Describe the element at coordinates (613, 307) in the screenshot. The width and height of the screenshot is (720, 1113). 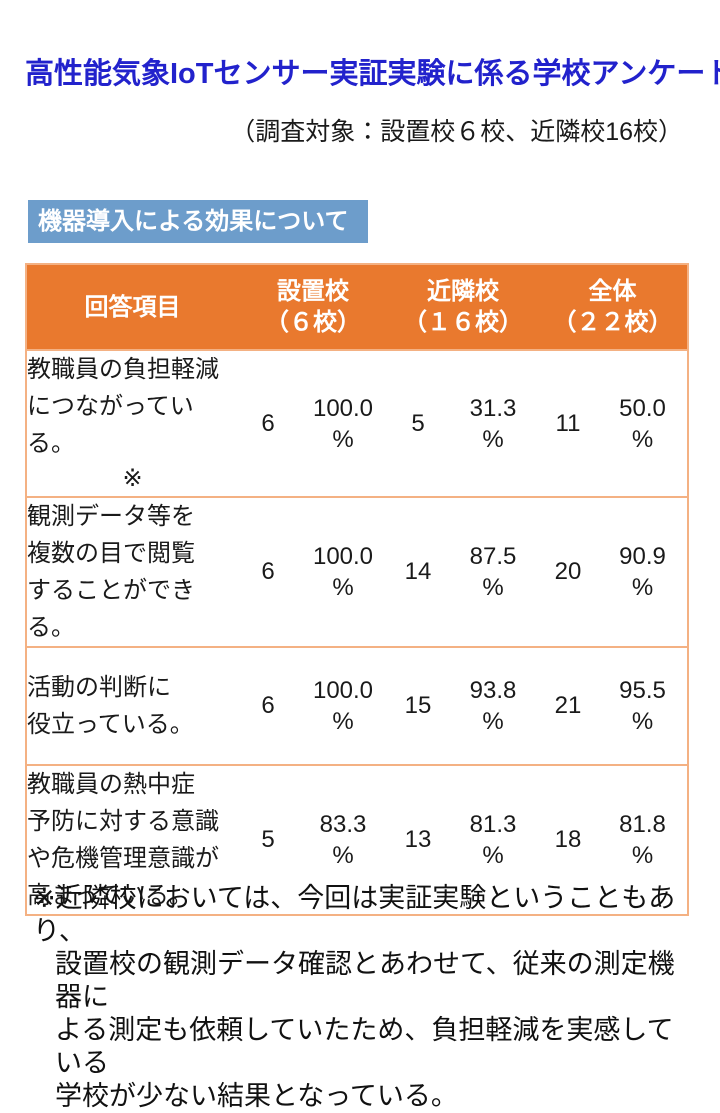
I see `header-group-total: 全体 （２２校）` at that location.